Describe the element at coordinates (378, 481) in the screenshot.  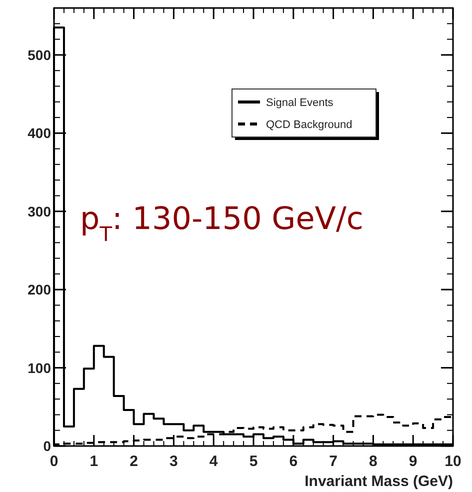
I see `x-axis-title: Invariant Mass (GeV)` at that location.